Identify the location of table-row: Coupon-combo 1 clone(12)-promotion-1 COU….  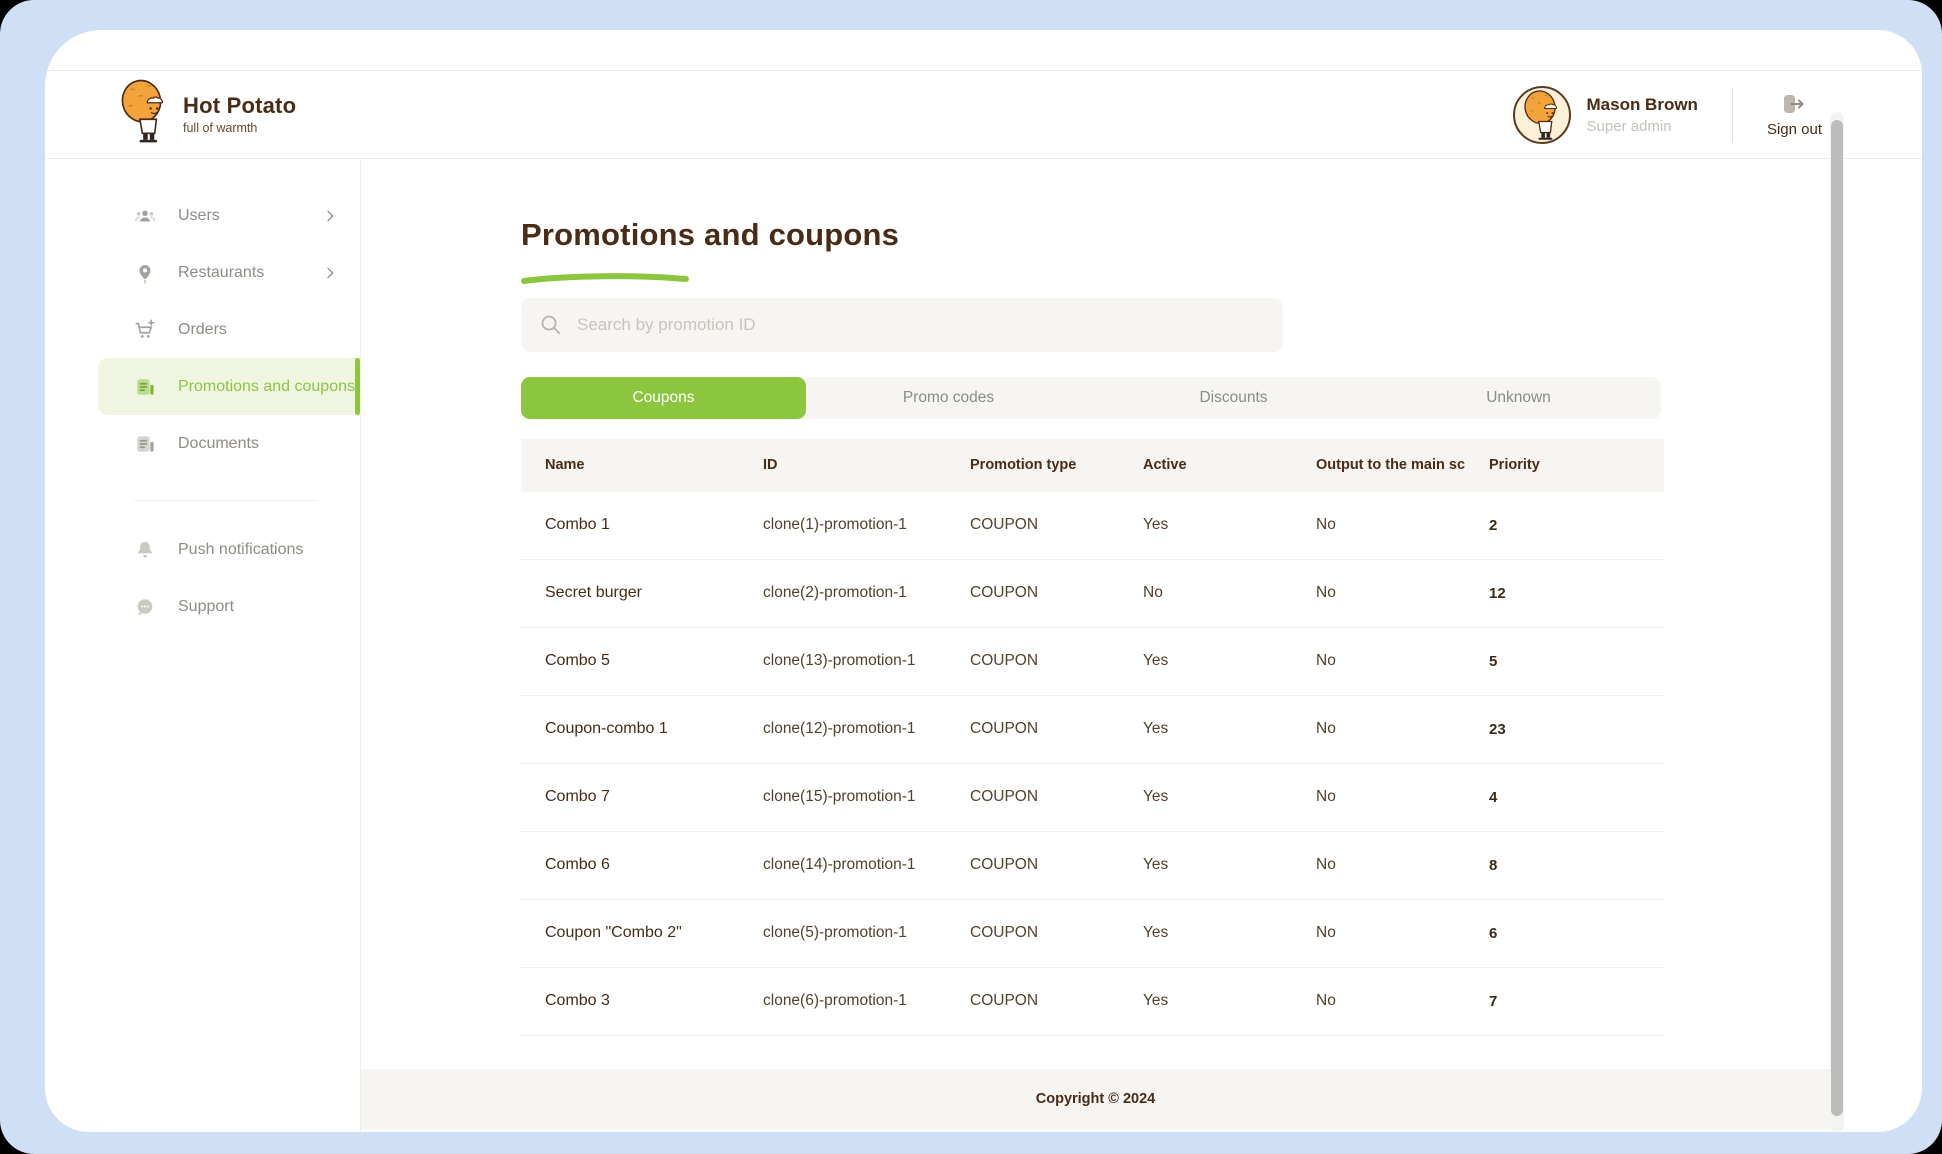
(1092, 729).